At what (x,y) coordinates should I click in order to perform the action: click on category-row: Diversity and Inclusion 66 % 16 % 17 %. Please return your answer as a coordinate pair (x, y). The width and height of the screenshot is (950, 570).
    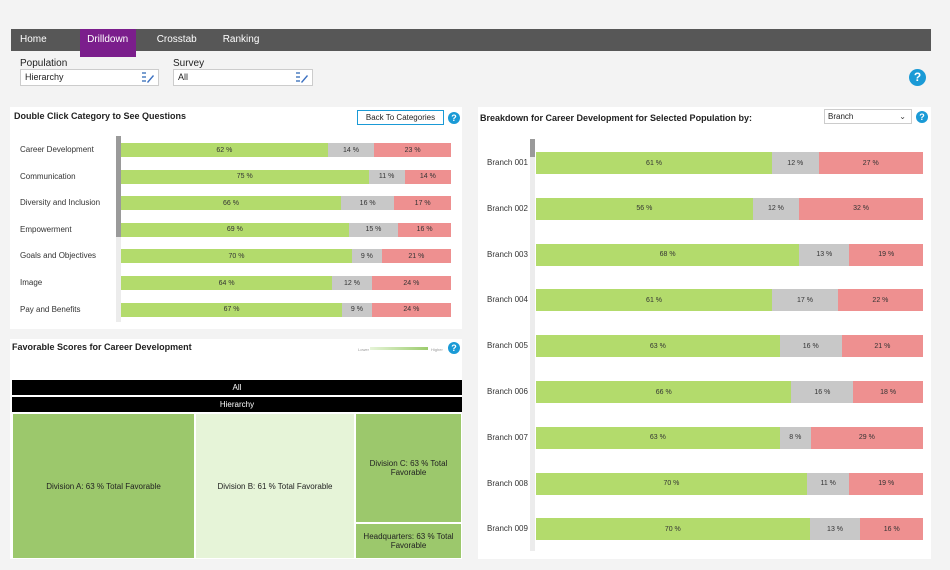
    Looking at the image, I should click on (235, 203).